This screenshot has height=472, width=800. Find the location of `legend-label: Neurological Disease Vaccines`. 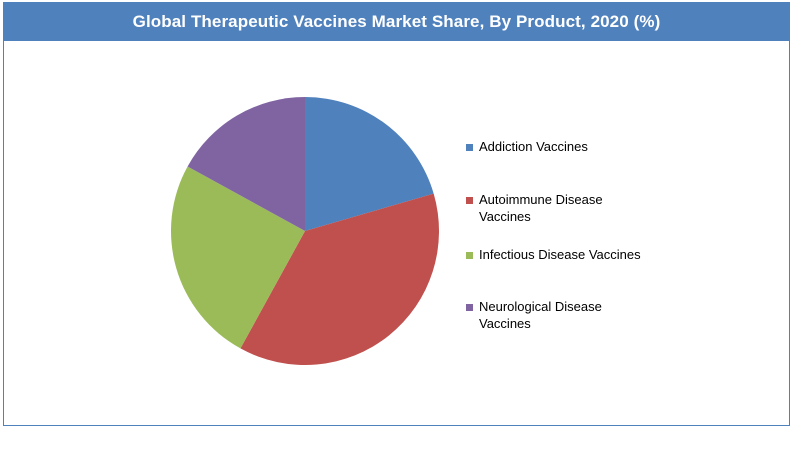

legend-label: Neurological Disease Vaccines is located at coordinates (540, 315).